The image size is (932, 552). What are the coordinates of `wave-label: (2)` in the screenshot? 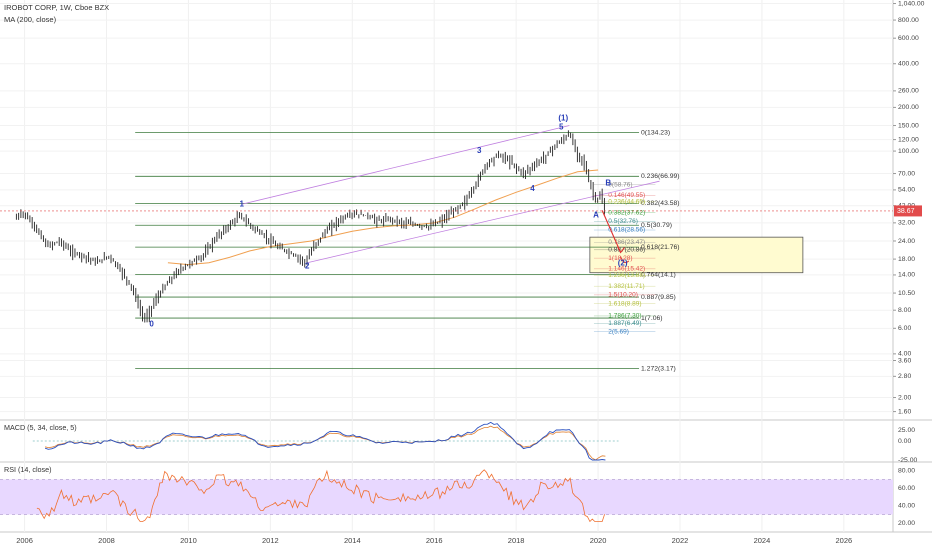 It's located at (623, 263).